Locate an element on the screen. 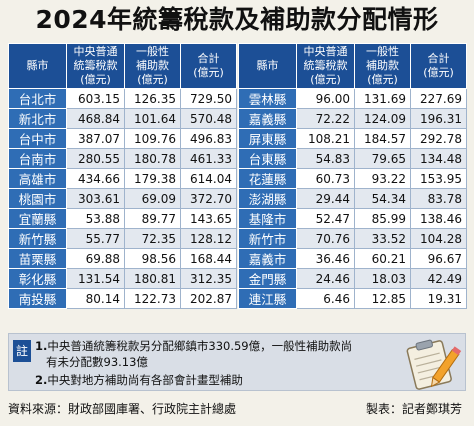  table-row: 新竹市 70.76 33.52 104.28 is located at coordinates (352, 238).